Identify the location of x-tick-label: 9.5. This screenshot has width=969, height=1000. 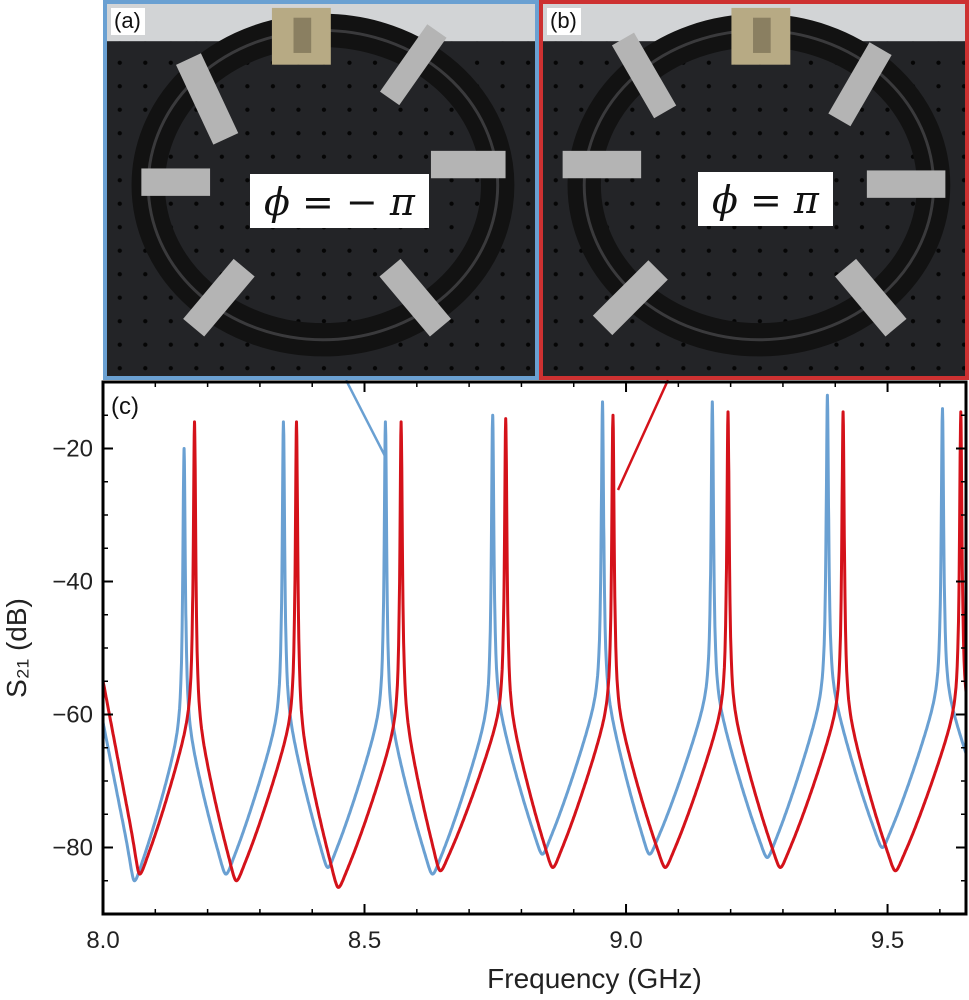
(887, 940).